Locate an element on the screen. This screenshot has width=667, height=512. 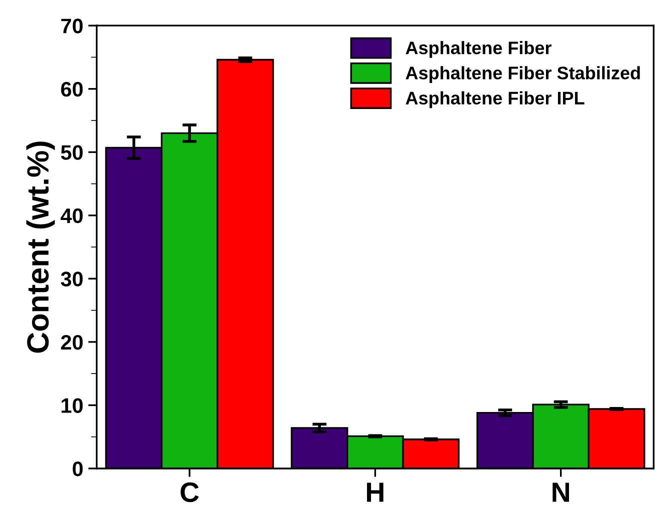
y-tick-label: 30 is located at coordinates (71, 279).